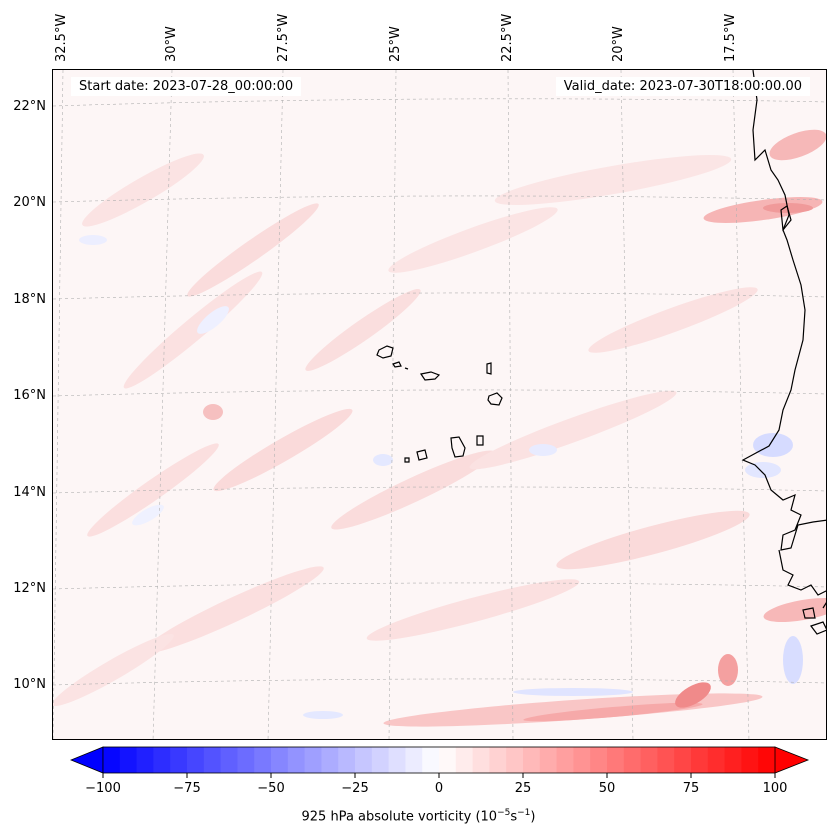 This screenshot has width=837, height=839. Describe the element at coordinates (397, 364) in the screenshot. I see `island-sao-vicente` at that location.